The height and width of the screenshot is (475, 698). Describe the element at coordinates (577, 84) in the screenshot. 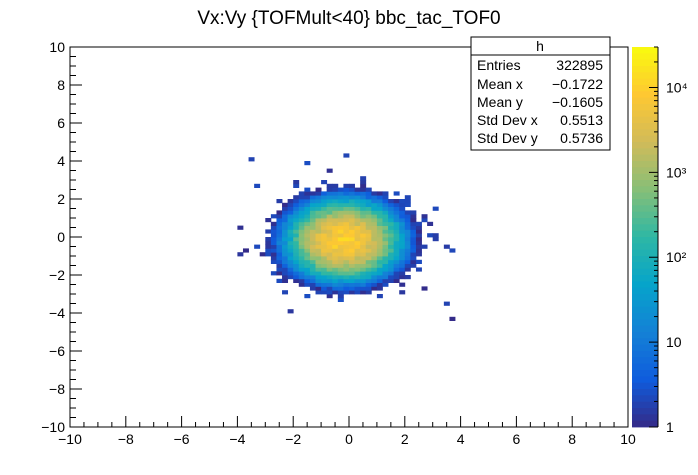

I see `stats-value-mean-x: −0.1722` at that location.